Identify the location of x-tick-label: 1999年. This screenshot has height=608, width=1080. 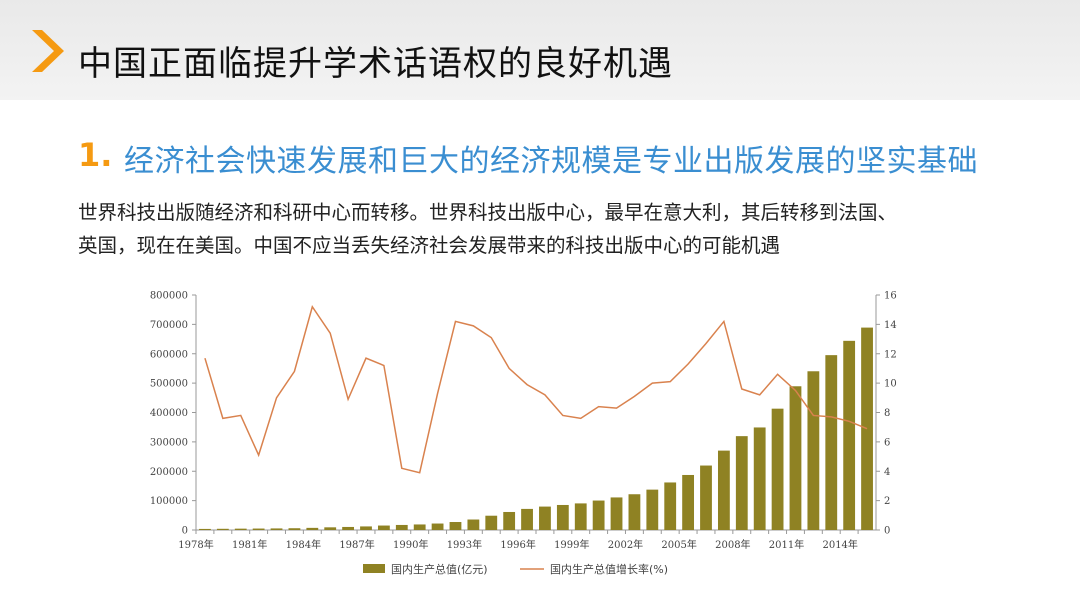
(571, 544).